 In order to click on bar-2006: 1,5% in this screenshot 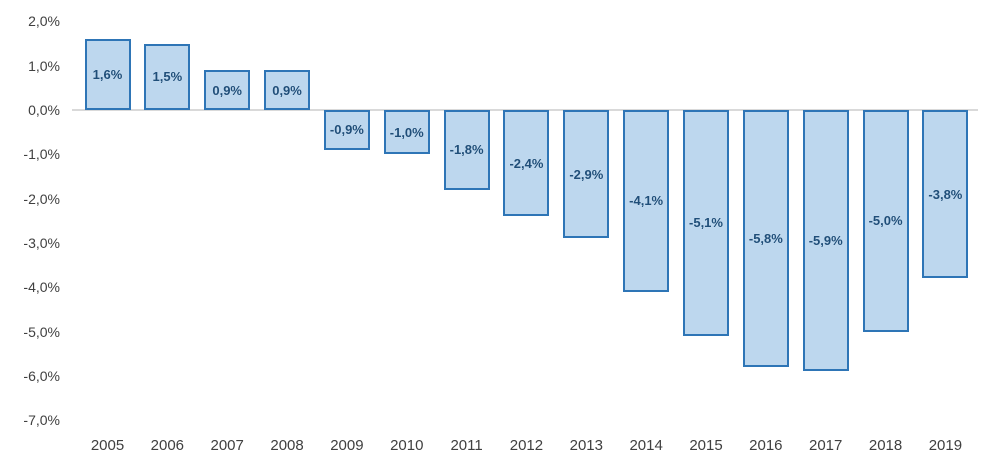, I will do `click(167, 76)`.